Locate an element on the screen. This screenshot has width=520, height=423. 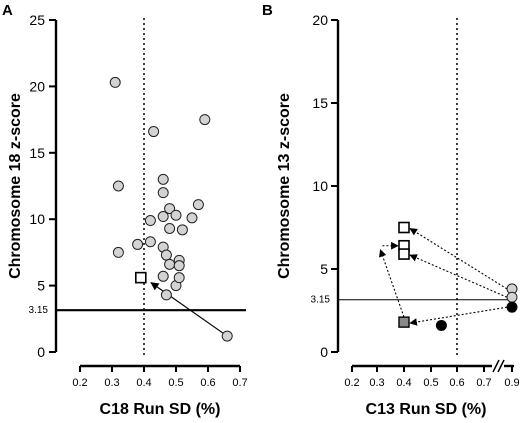
panel-letter-b: B is located at coordinates (267, 10).